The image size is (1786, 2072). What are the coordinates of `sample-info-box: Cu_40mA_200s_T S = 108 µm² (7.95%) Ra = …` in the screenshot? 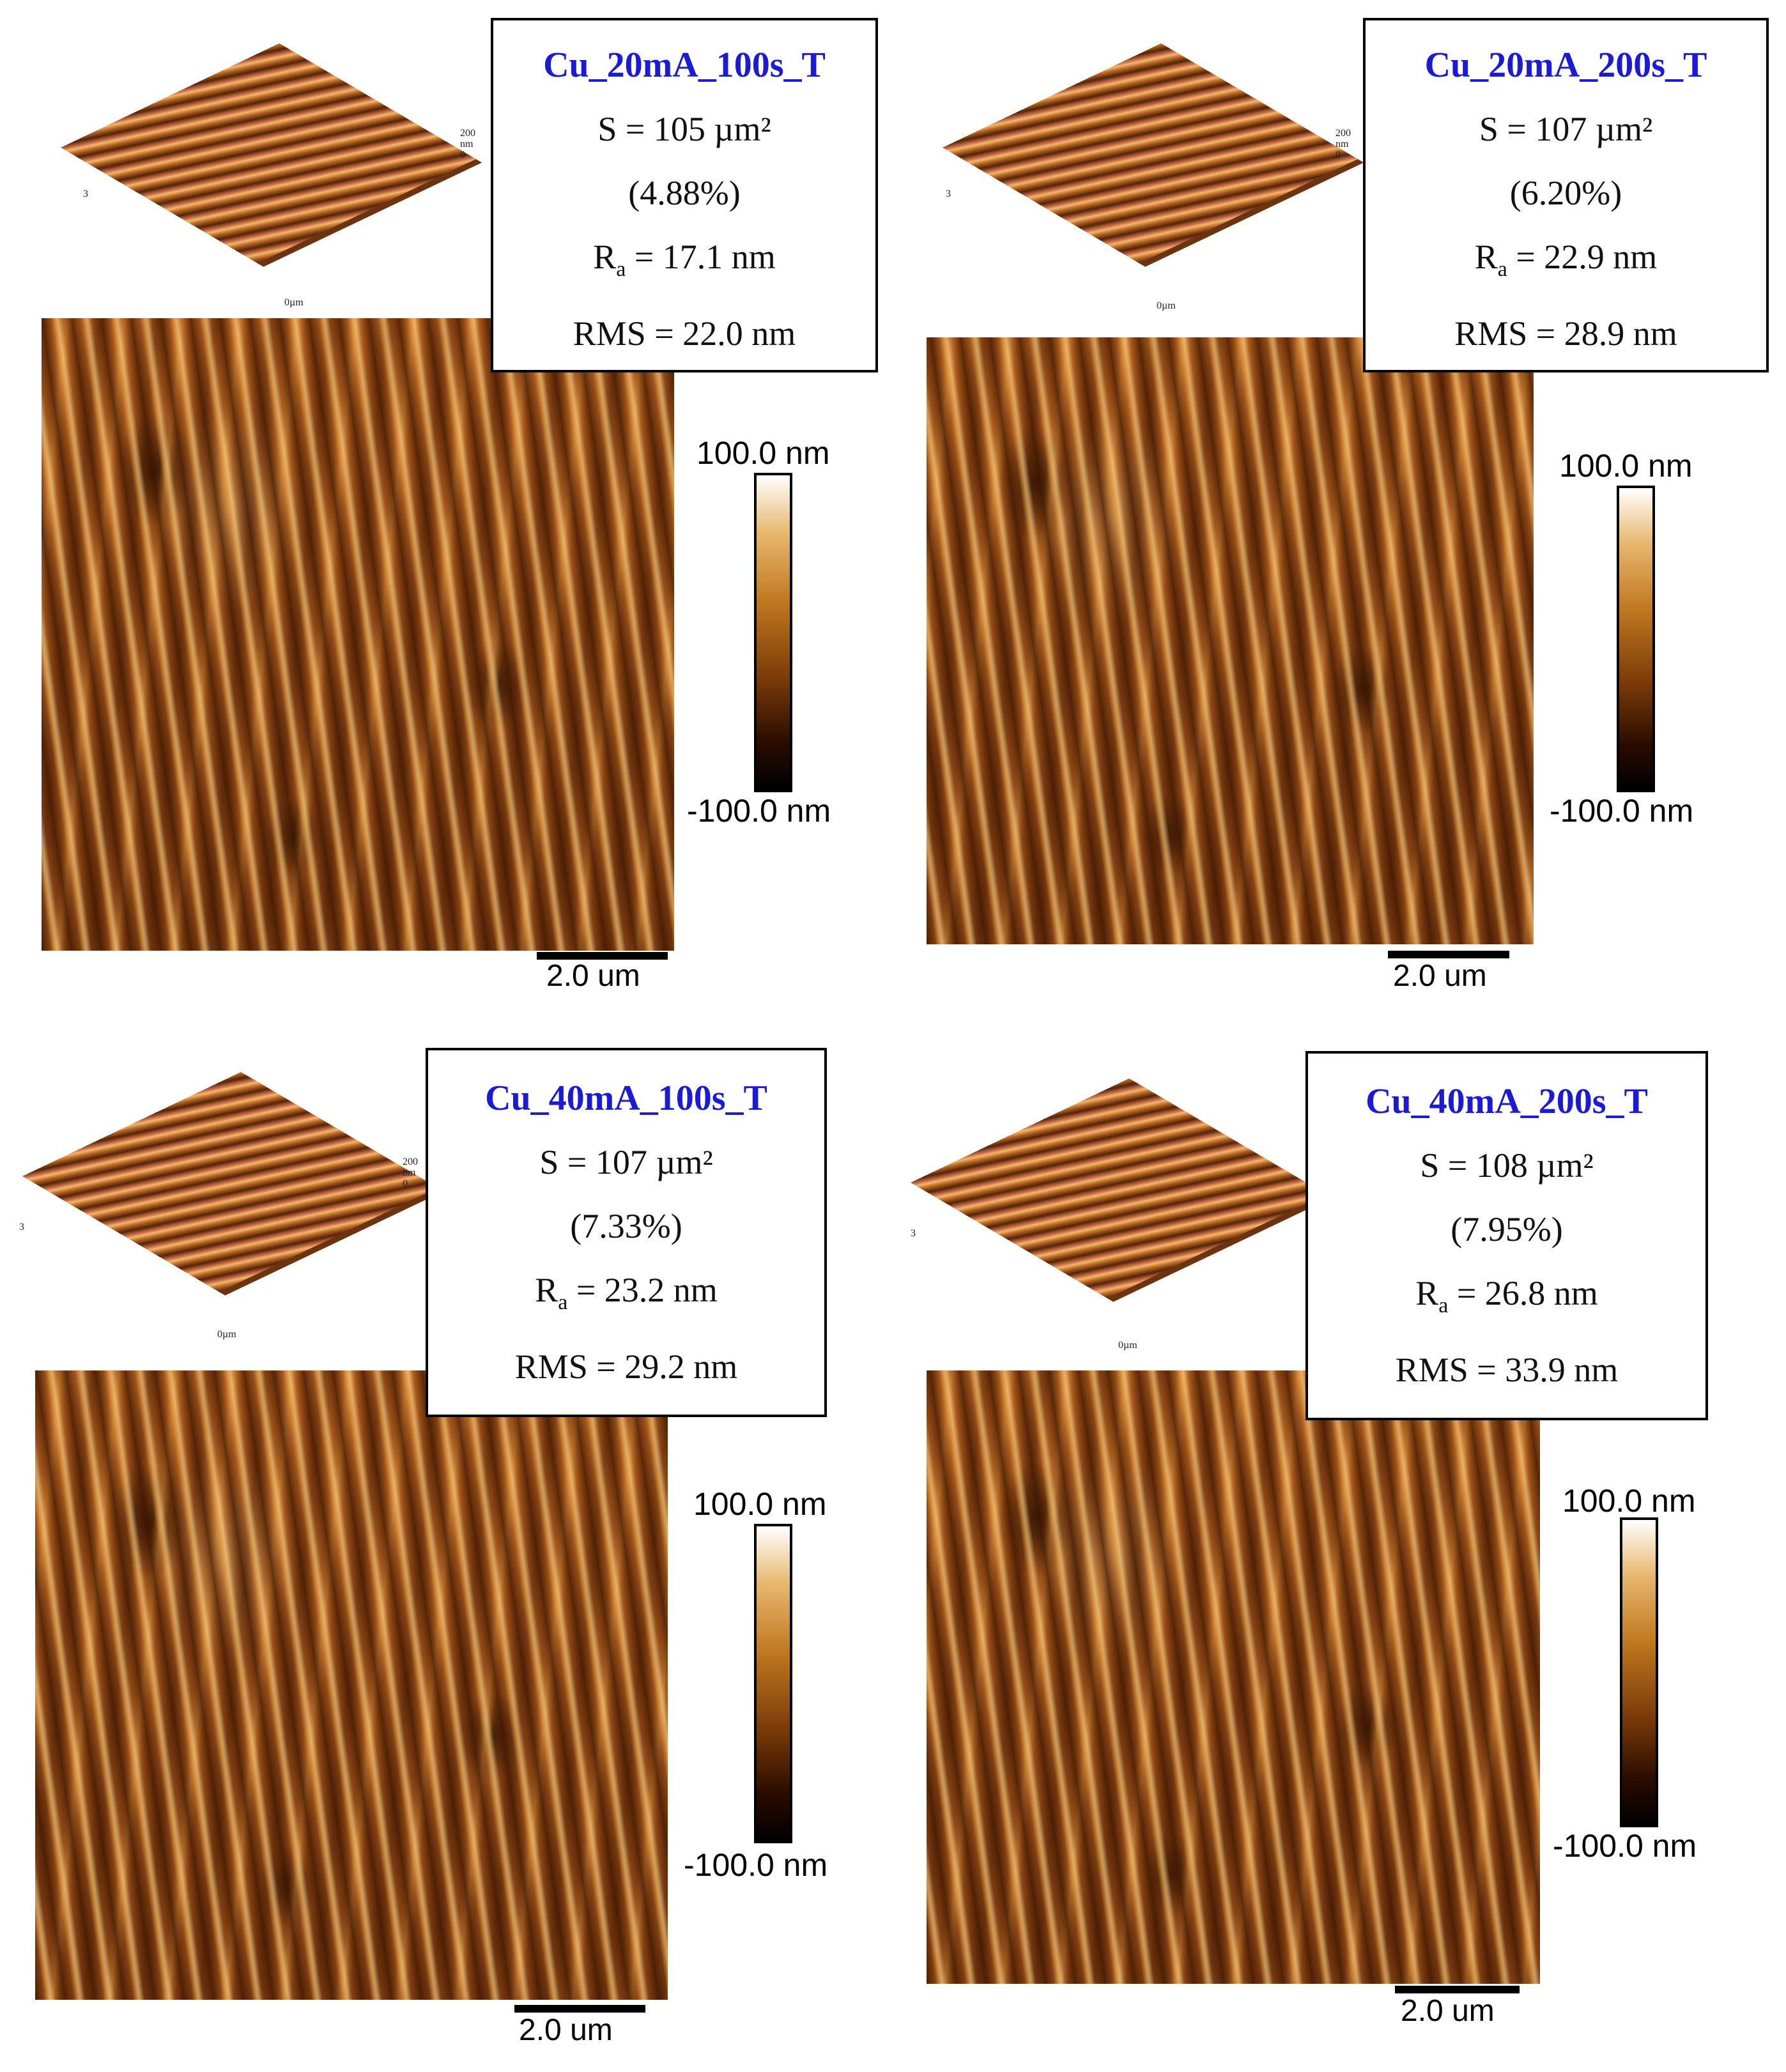 It's located at (1506, 1235).